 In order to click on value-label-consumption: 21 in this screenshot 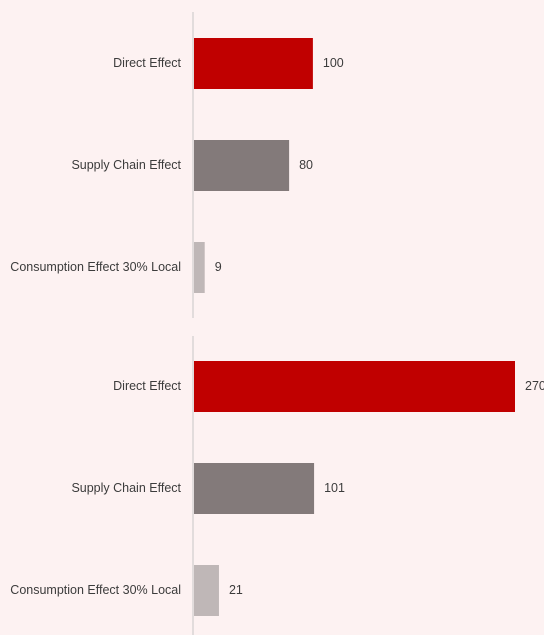, I will do `click(236, 590)`.